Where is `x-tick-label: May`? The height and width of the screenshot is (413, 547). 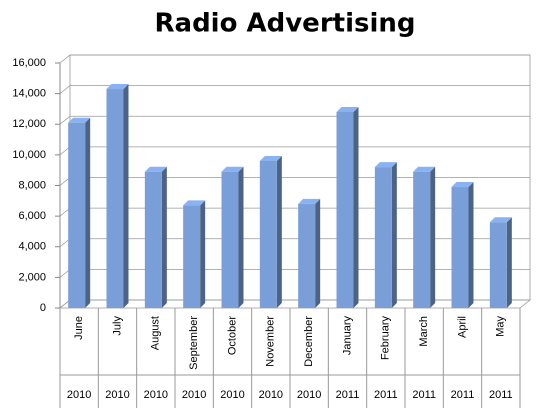 x-tick-label: May is located at coordinates (501, 326).